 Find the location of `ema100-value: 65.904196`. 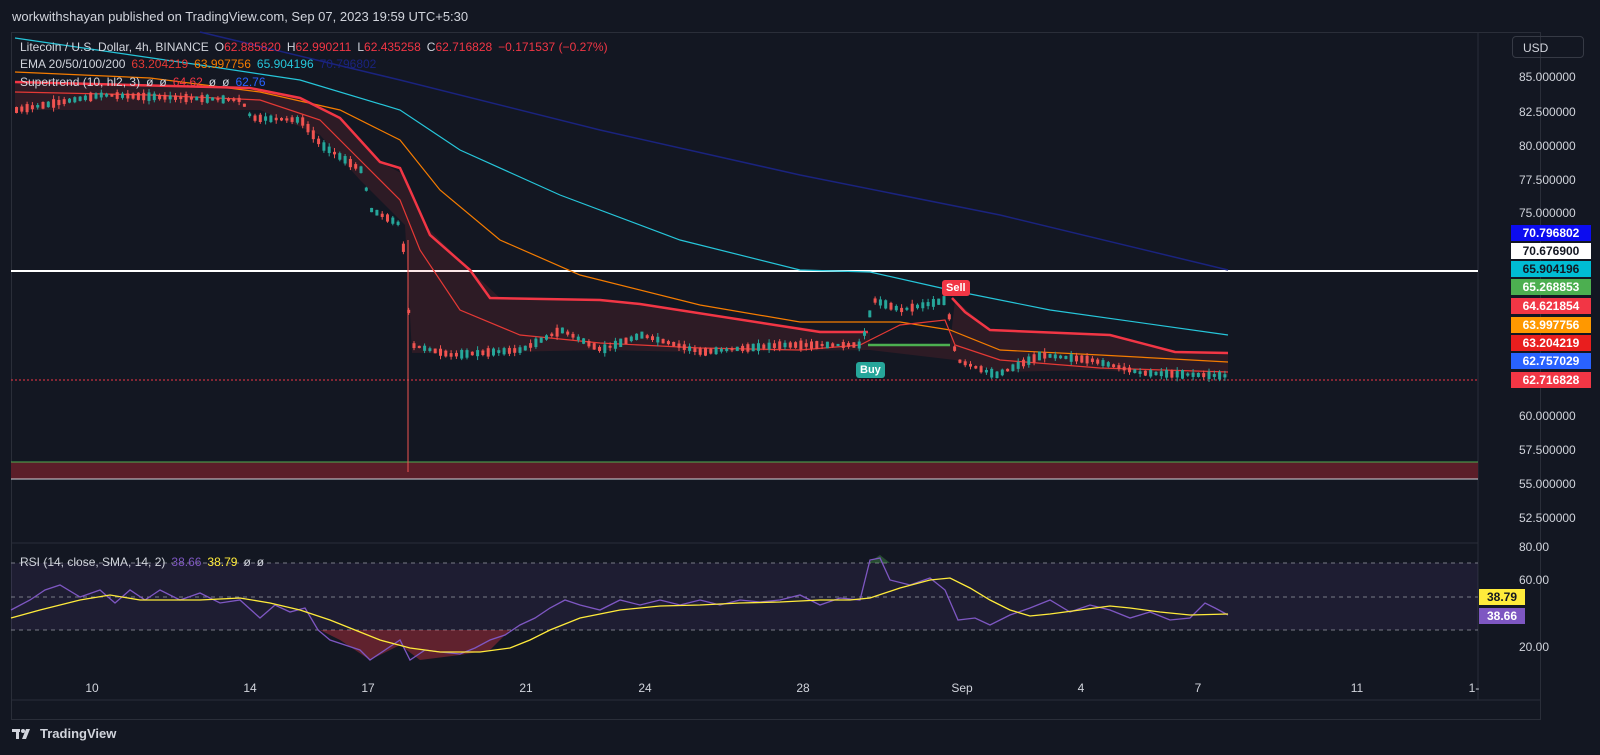

ema100-value: 65.904196 is located at coordinates (285, 64).